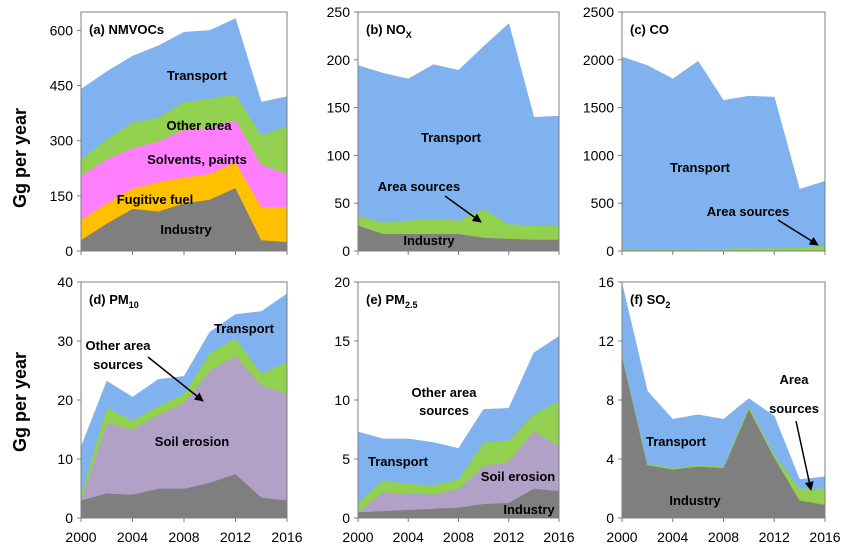 Image resolution: width=850 pixels, height=547 pixels. I want to click on panel-title: (f) SO2, so click(650, 301).